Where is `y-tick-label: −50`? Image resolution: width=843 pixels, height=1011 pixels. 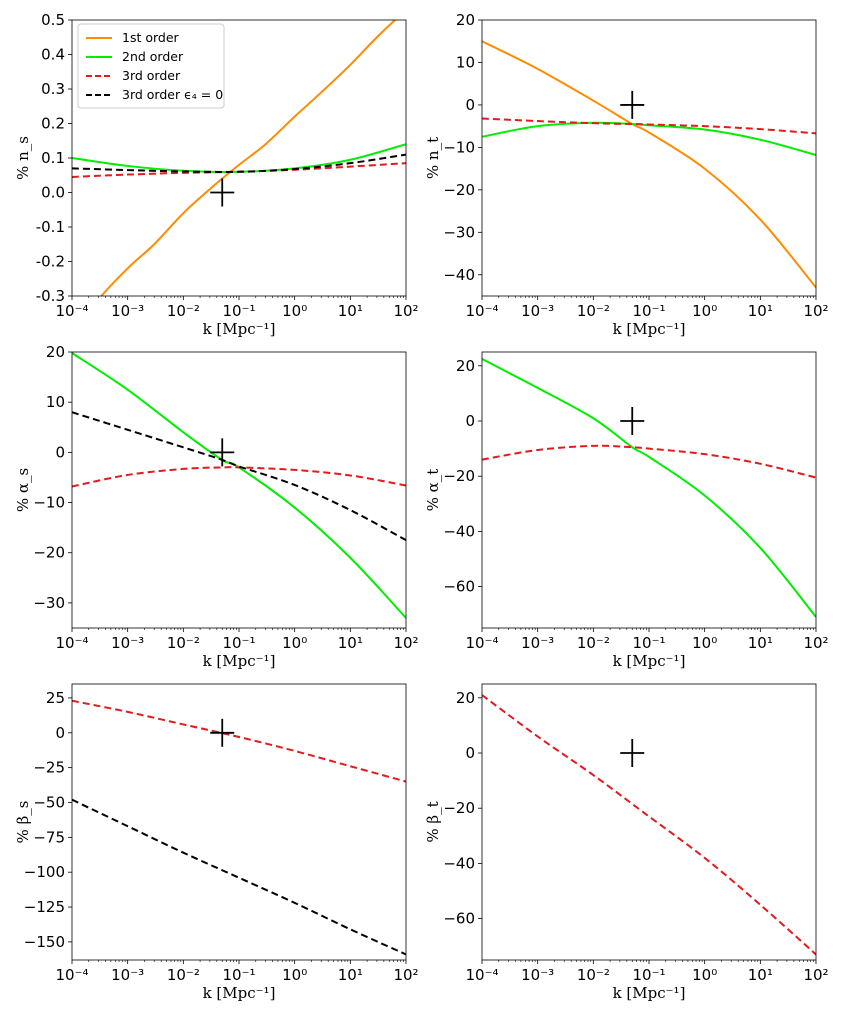 y-tick-label: −50 is located at coordinates (49, 802).